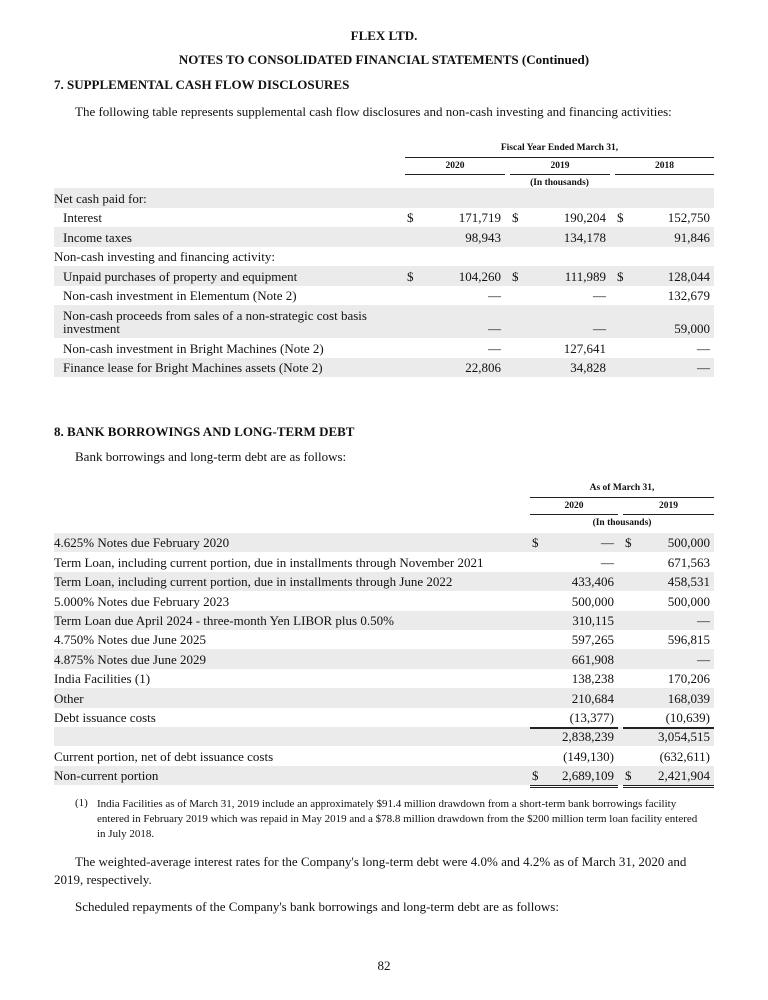 This screenshot has height=1000, width=768. What do you see at coordinates (688, 698) in the screenshot?
I see `cell-value: 168,039` at bounding box center [688, 698].